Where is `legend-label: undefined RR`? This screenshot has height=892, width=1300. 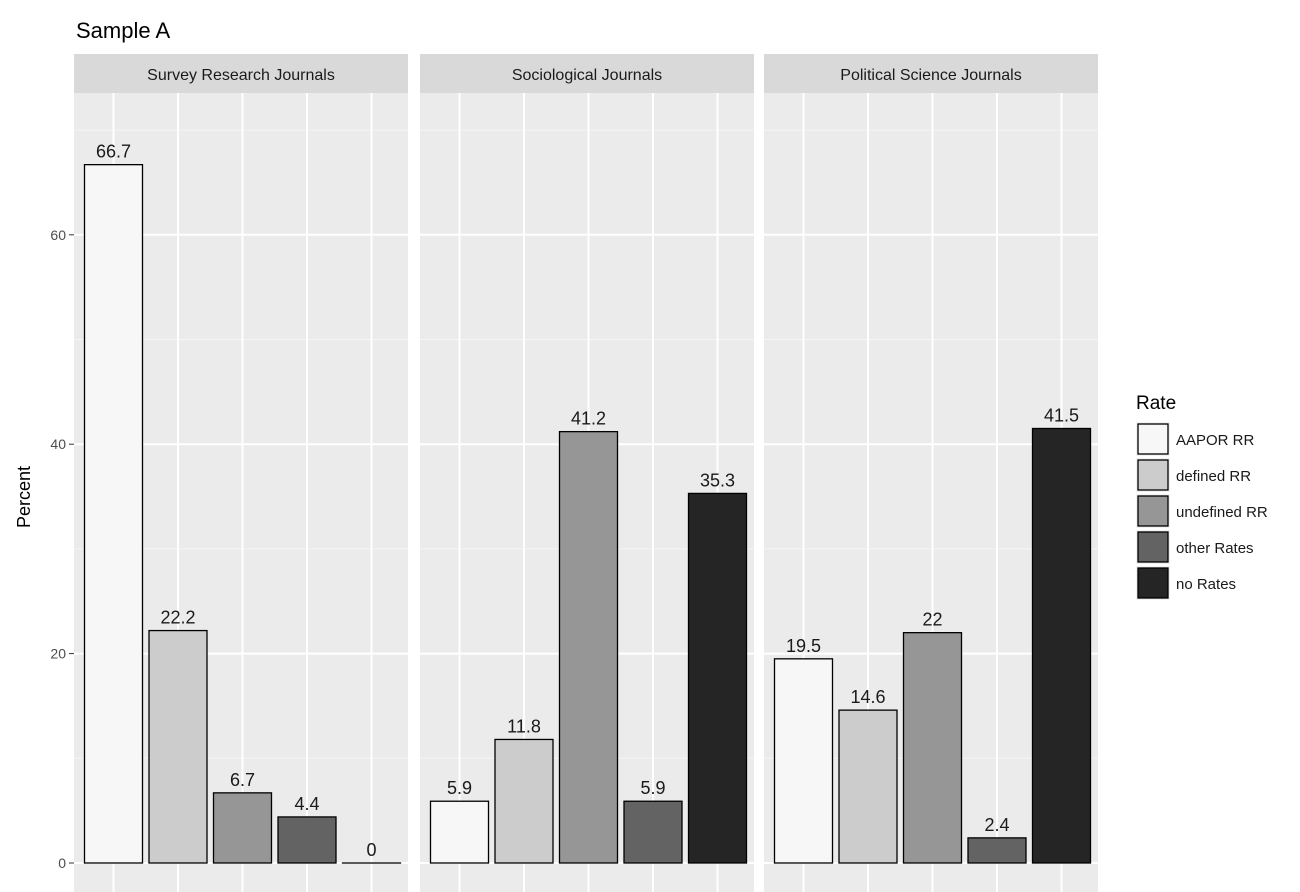
legend-label: undefined RR is located at coordinates (1222, 512).